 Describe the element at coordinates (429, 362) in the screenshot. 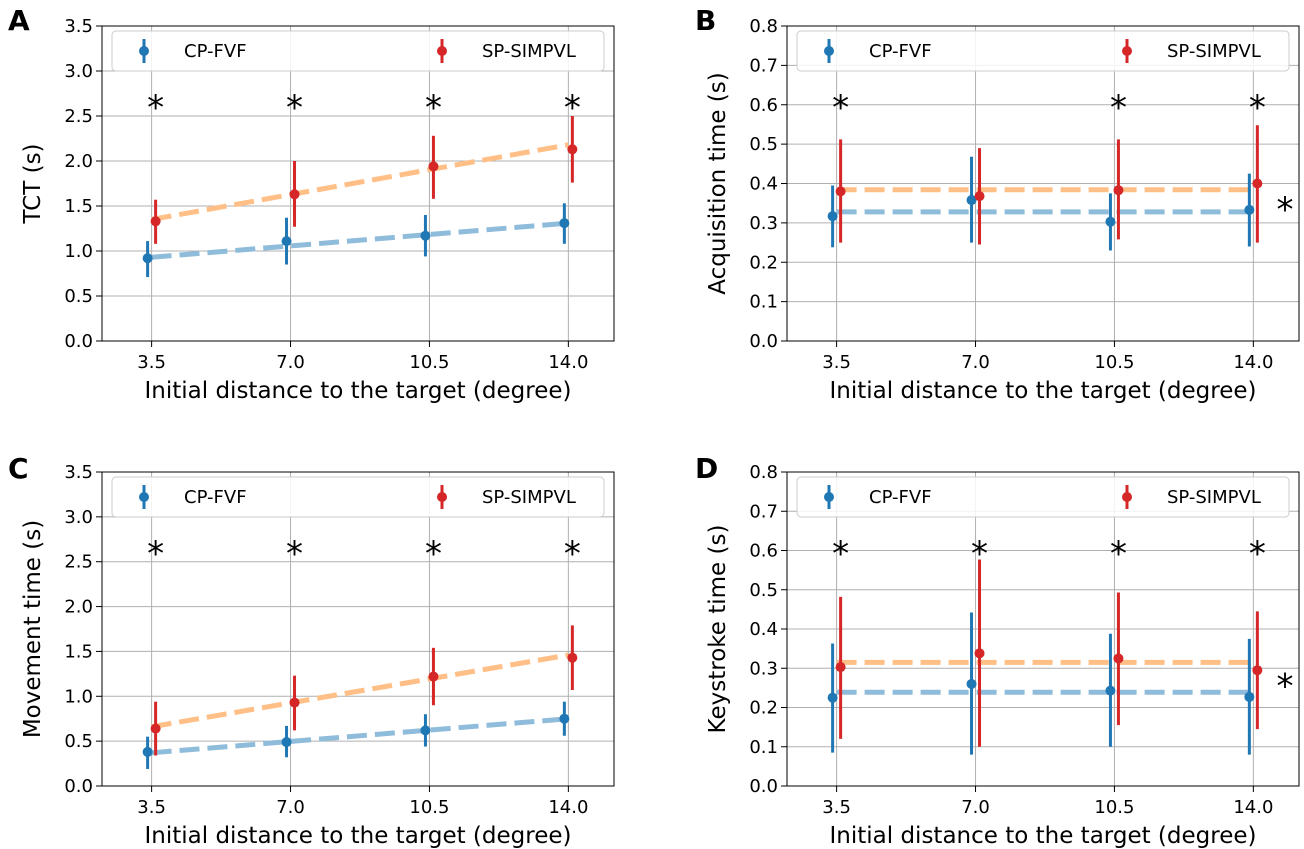

I see `x-tick-label: 10.5` at that location.